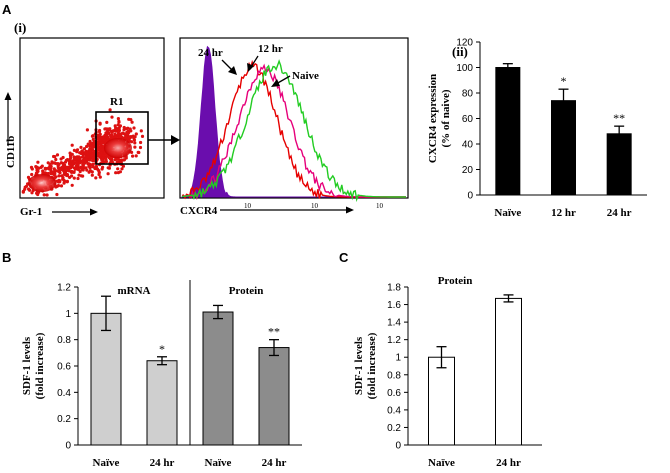  I want to click on y-tick-label: 0.2, so click(64, 419).